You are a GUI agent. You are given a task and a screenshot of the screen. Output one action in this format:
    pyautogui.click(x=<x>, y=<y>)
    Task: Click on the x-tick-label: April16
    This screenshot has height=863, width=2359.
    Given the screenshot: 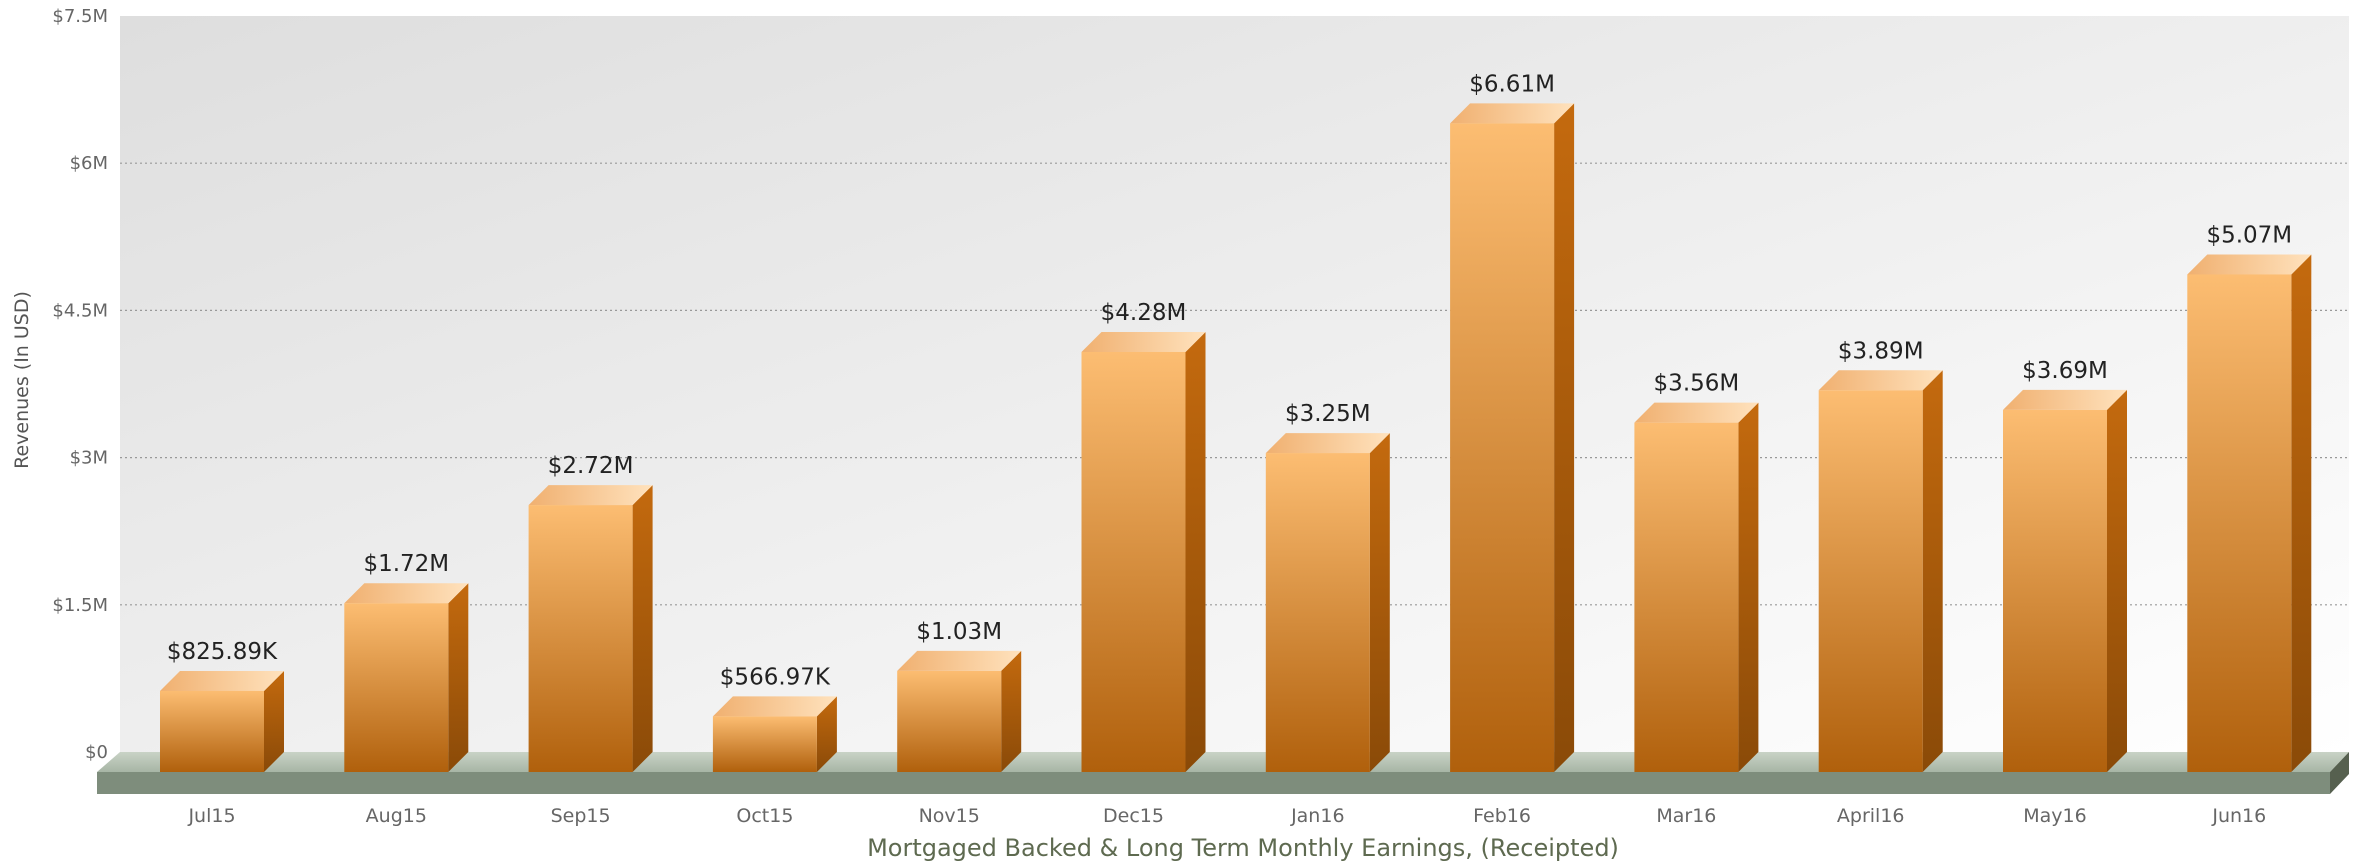 What is the action you would take?
    pyautogui.click(x=1871, y=816)
    